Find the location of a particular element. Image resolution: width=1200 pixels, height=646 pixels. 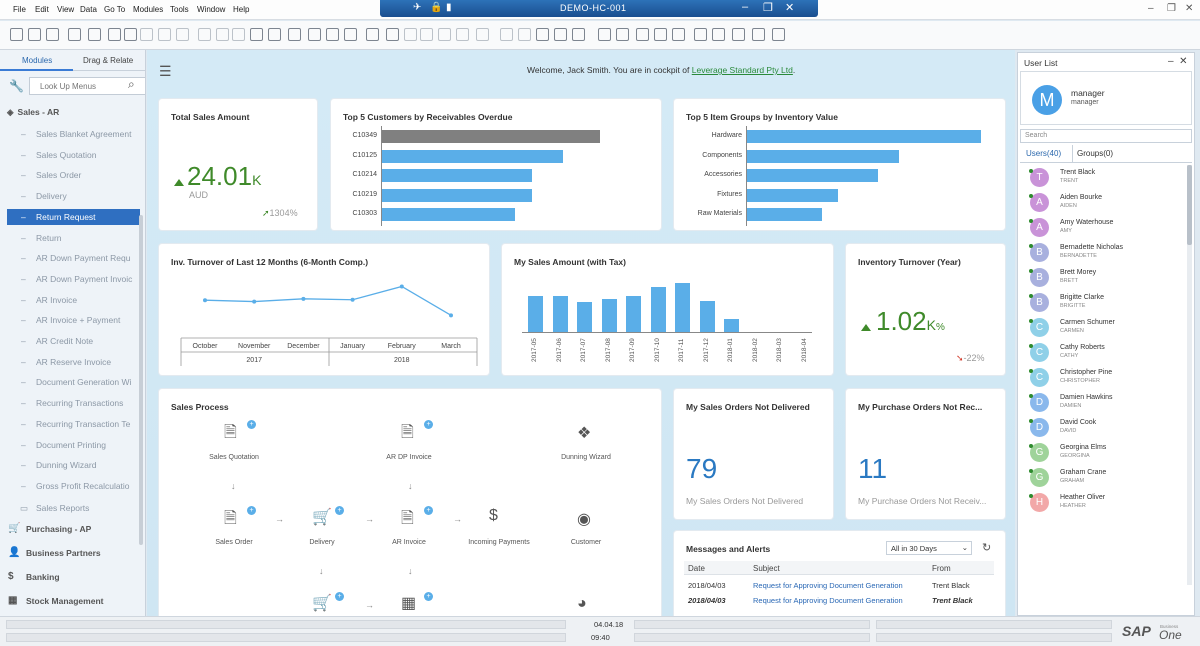

wrench-icon: 🔧 is located at coordinates (16, 86).